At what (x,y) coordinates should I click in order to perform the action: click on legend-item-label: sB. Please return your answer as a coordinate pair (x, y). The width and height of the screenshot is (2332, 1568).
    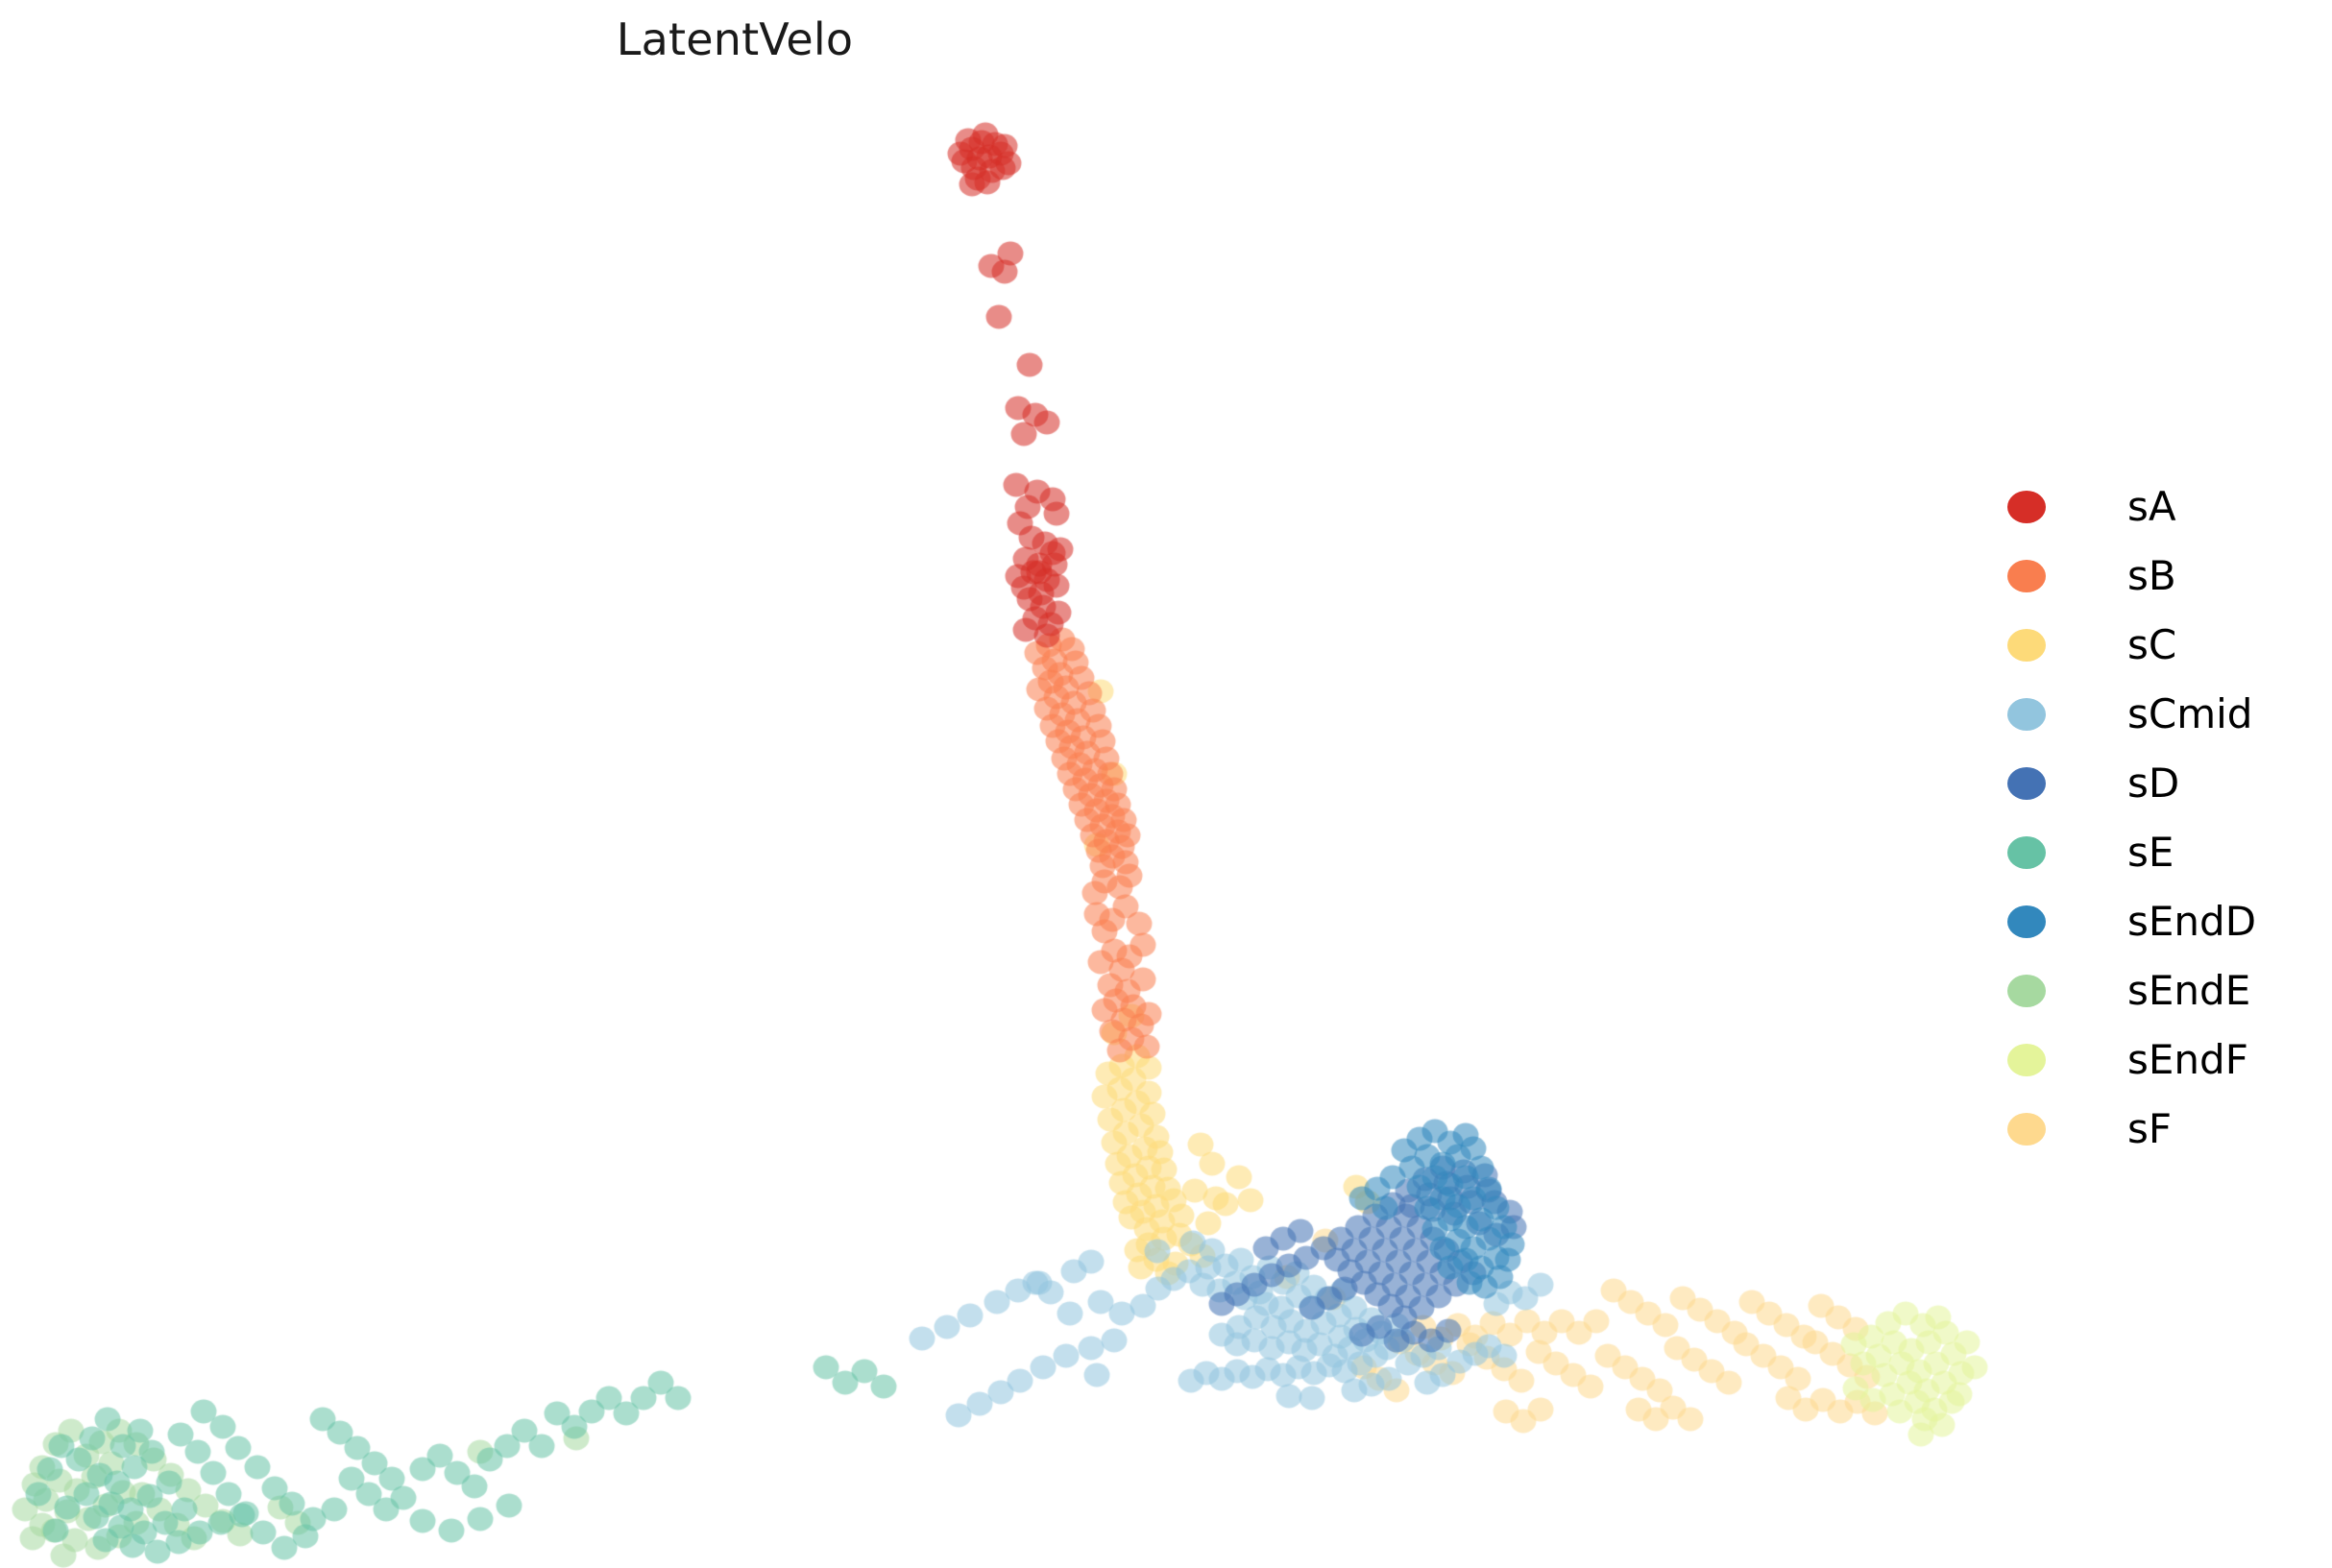
    Looking at the image, I should click on (2151, 575).